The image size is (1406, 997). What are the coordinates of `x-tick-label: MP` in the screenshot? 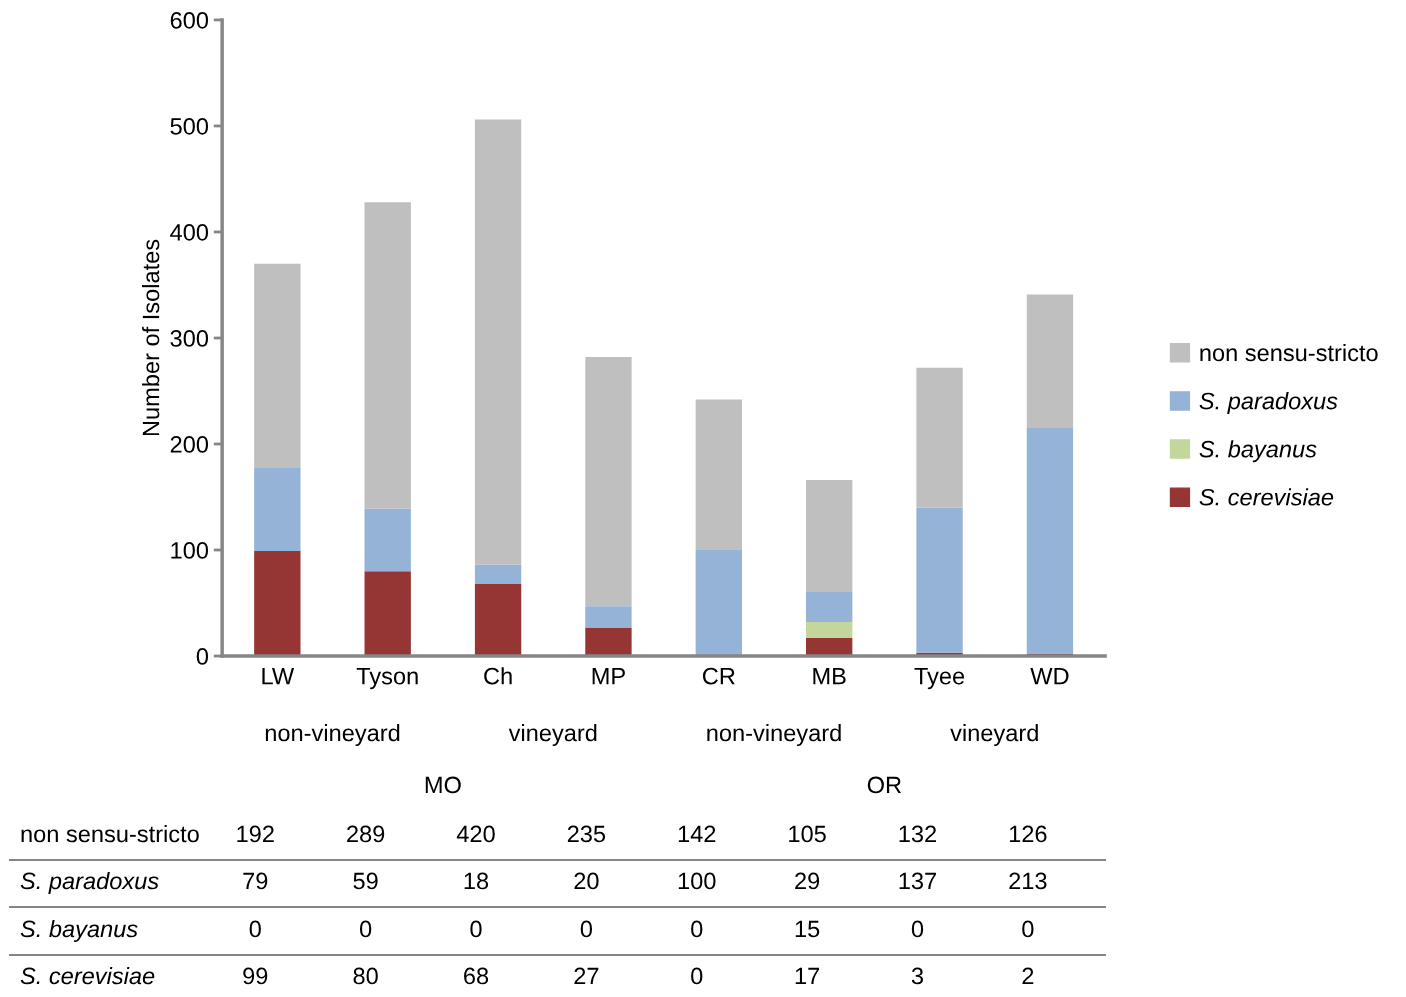 It's located at (608, 676).